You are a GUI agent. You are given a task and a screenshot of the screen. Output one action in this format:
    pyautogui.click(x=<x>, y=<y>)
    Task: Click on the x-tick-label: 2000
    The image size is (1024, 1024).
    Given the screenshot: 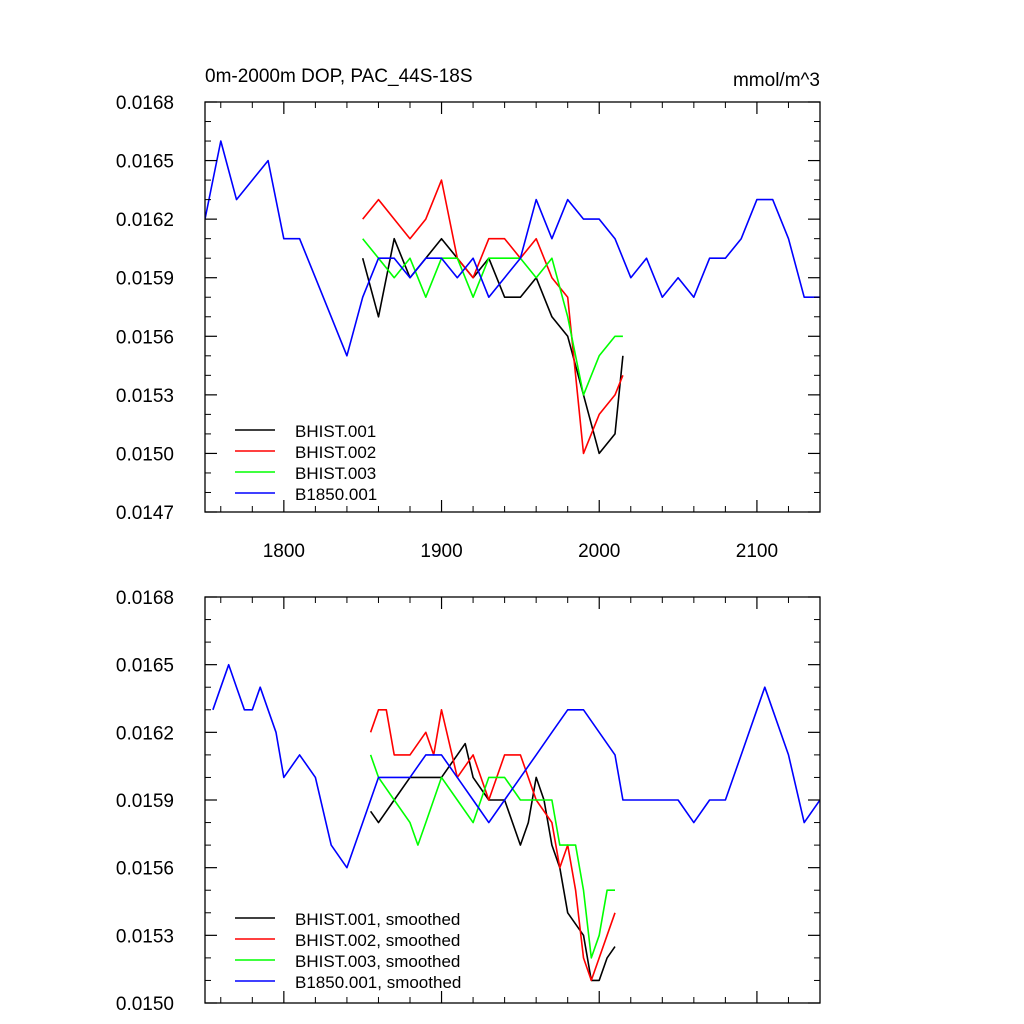 What is the action you would take?
    pyautogui.click(x=599, y=551)
    